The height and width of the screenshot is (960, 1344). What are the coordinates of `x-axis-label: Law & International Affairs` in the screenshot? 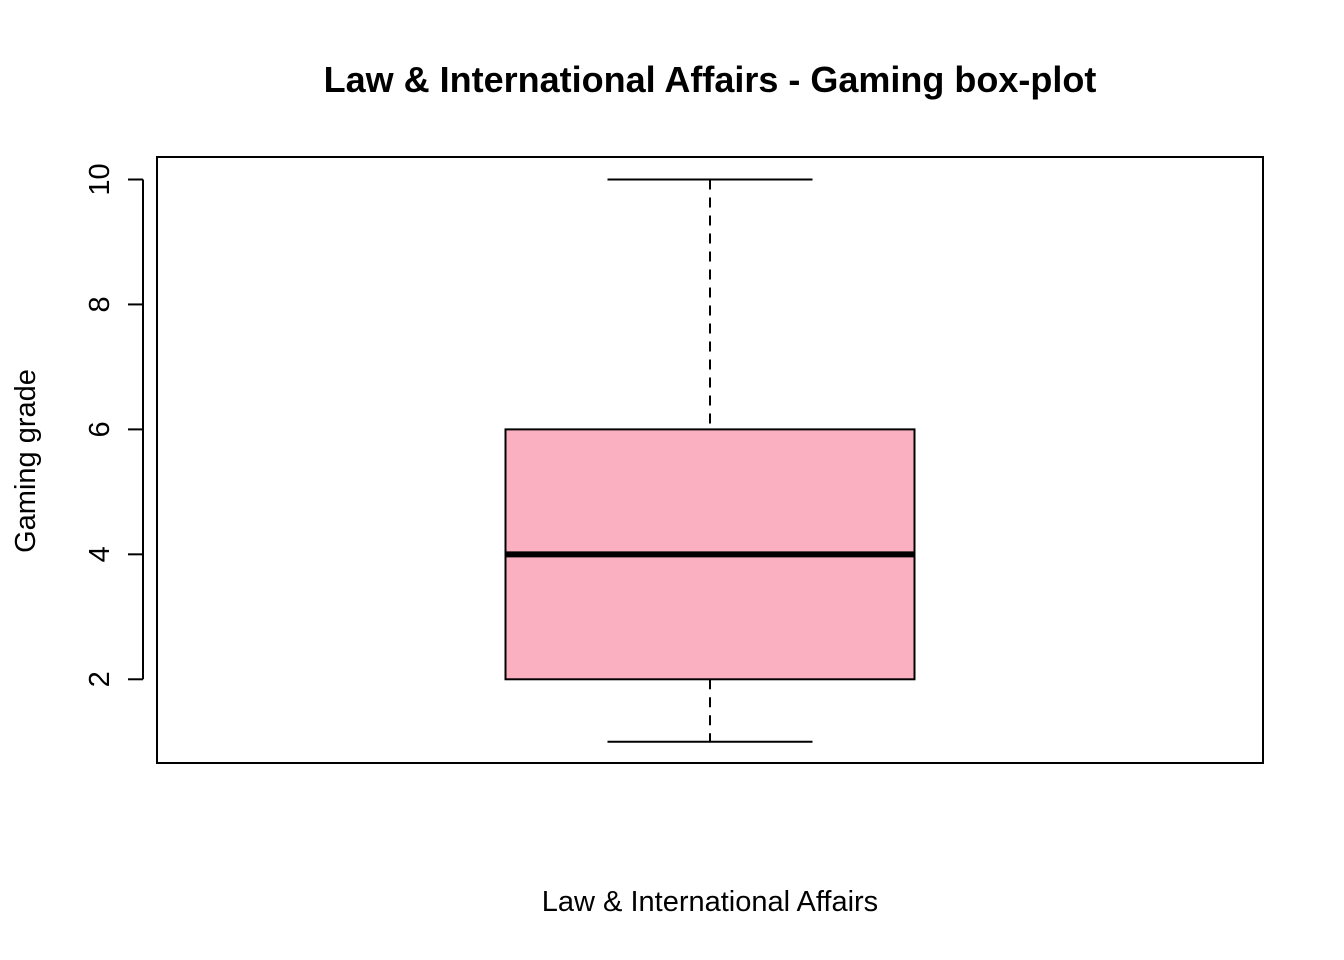 It's located at (710, 902).